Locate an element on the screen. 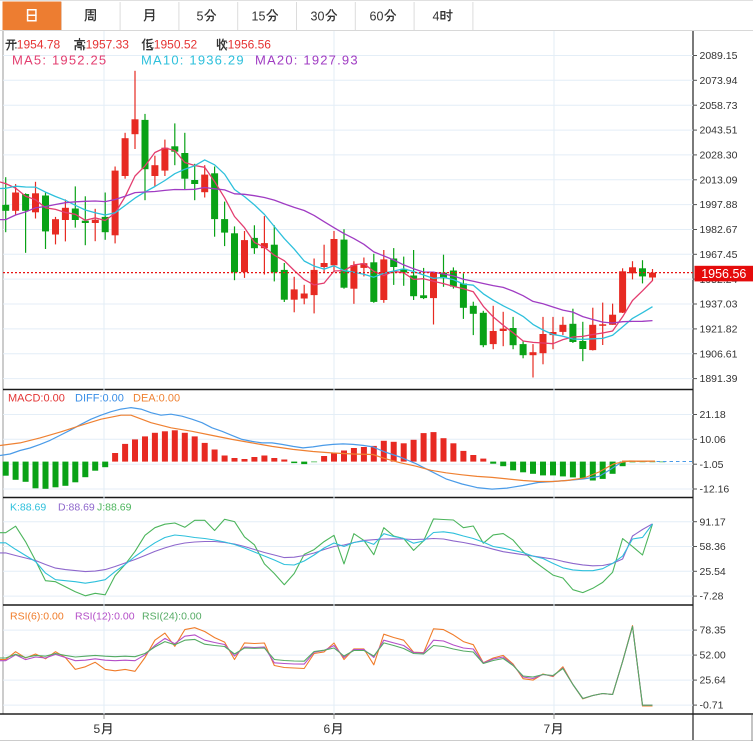 This screenshot has width=753, height=747. svg-text: 58.36 is located at coordinates (713, 547).